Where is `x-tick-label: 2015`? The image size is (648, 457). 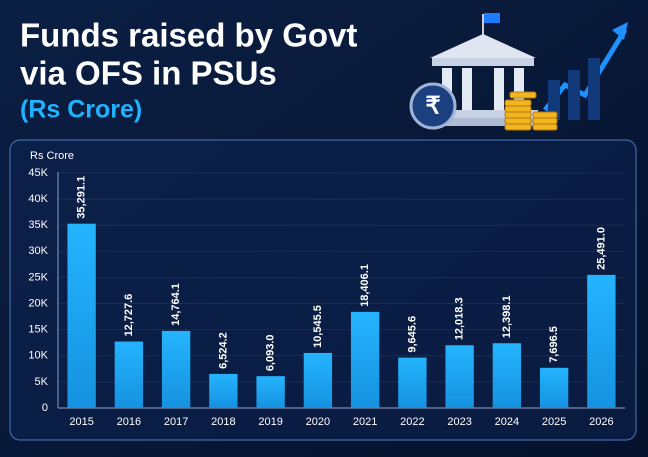
x-tick-label: 2015 is located at coordinates (81, 422).